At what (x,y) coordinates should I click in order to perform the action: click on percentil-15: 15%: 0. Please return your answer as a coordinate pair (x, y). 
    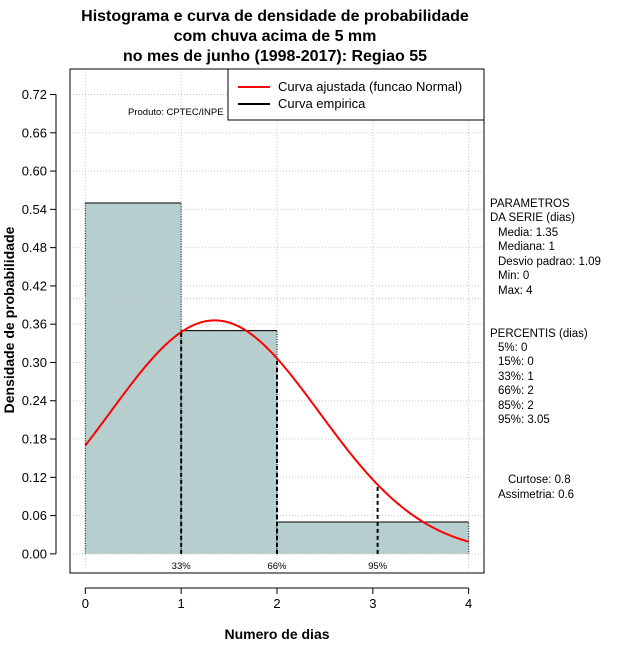
    Looking at the image, I should click on (516, 362).